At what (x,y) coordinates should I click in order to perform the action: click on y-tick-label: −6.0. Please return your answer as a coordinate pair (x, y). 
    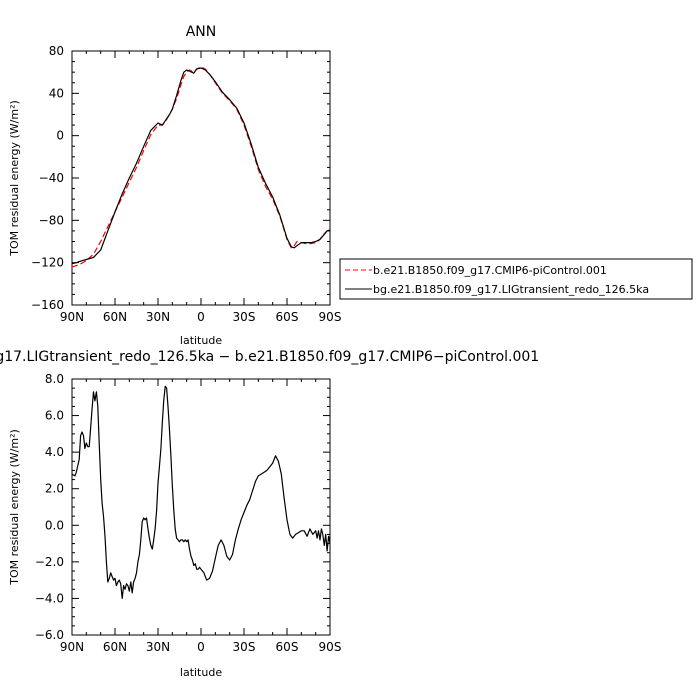
    Looking at the image, I should click on (49, 635).